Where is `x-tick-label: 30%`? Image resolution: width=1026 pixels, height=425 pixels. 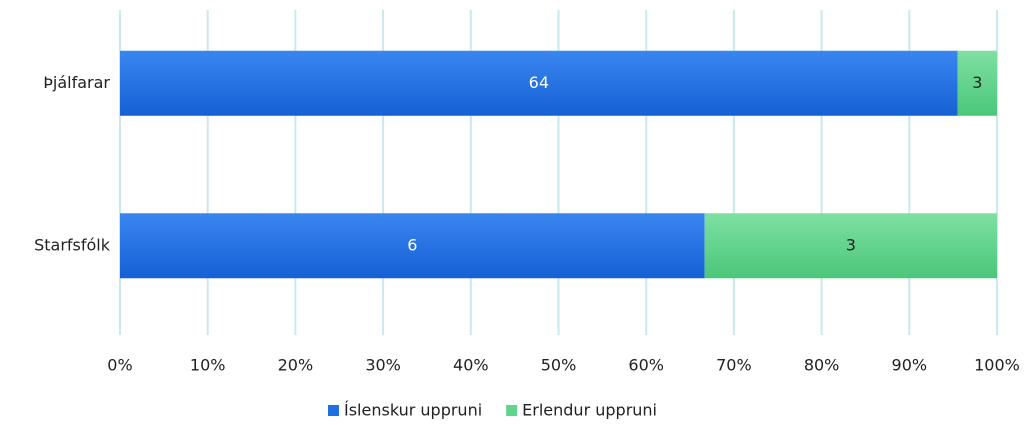 x-tick-label: 30% is located at coordinates (383, 365).